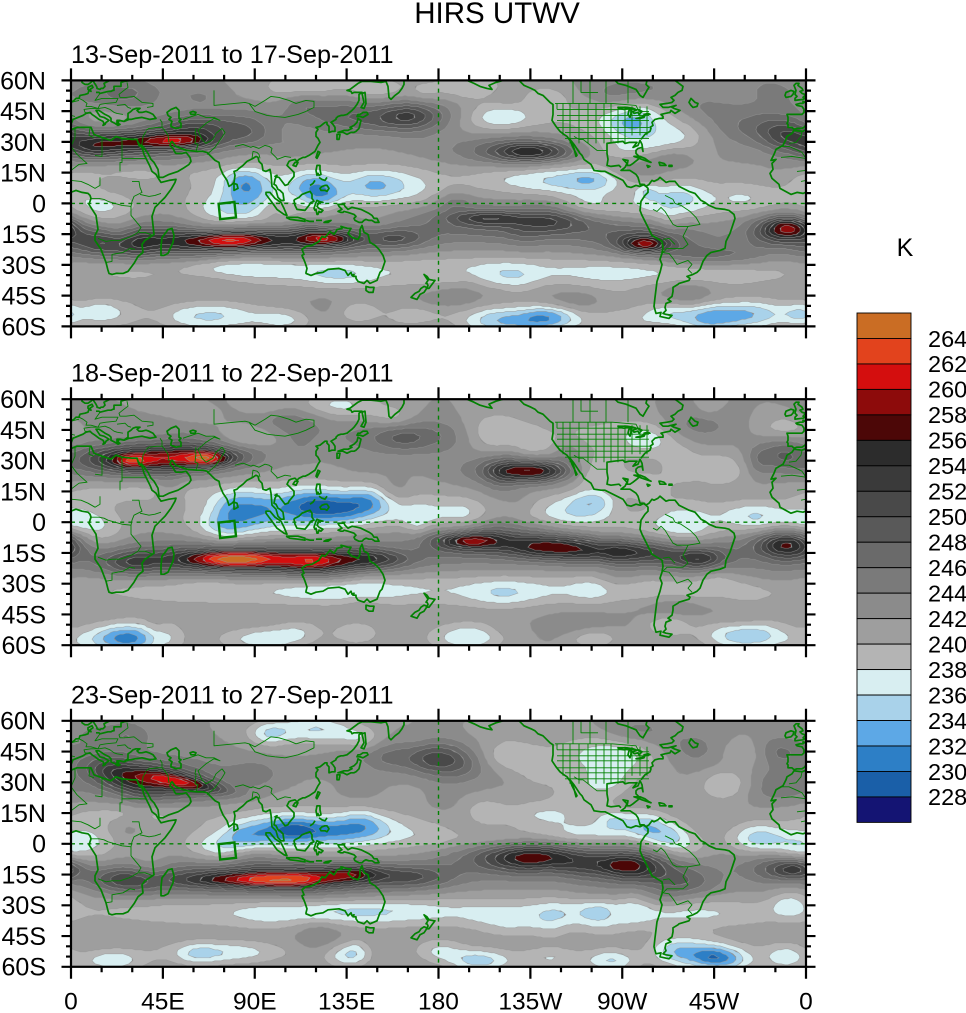  Describe the element at coordinates (438, 1001) in the screenshot. I see `svg-text: 180` at that location.